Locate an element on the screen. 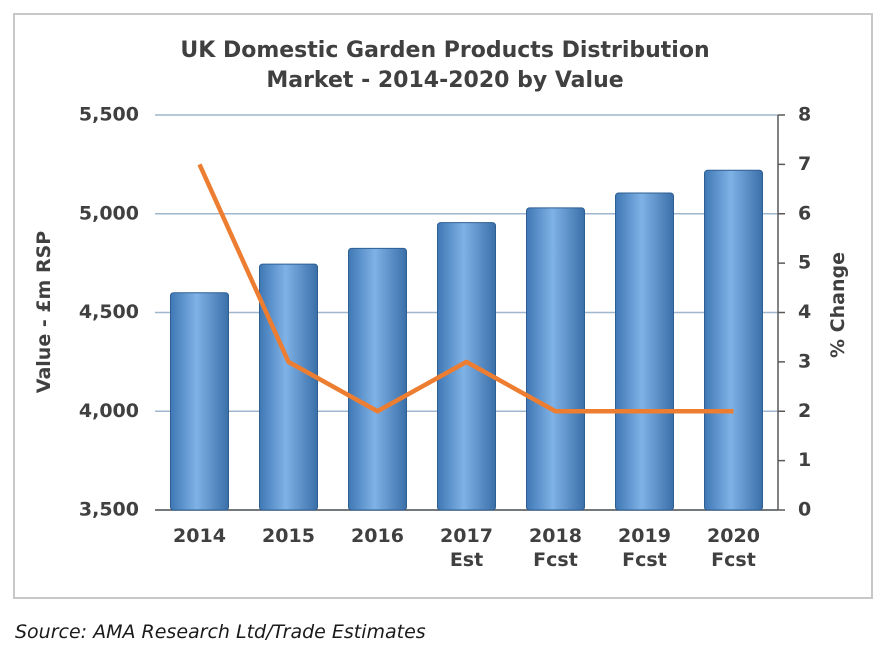 The image size is (888, 661). x-tick-label: 2015 is located at coordinates (288, 536).